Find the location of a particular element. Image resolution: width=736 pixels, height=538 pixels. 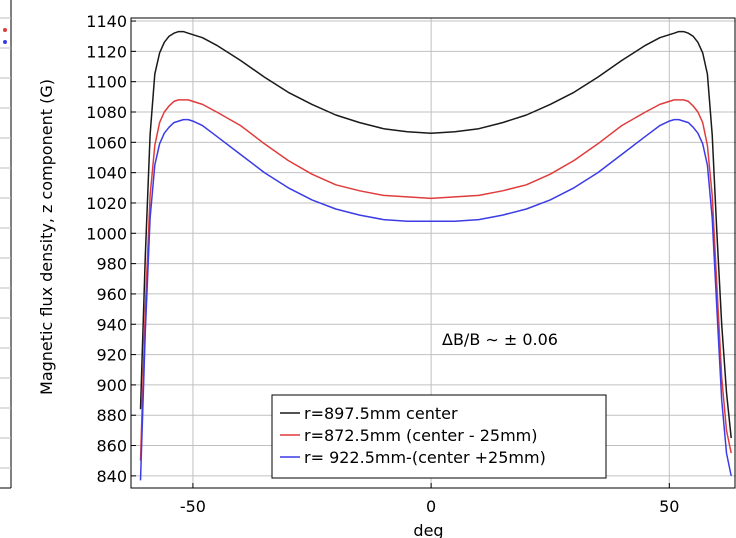

legend-box is located at coordinates (439, 436).